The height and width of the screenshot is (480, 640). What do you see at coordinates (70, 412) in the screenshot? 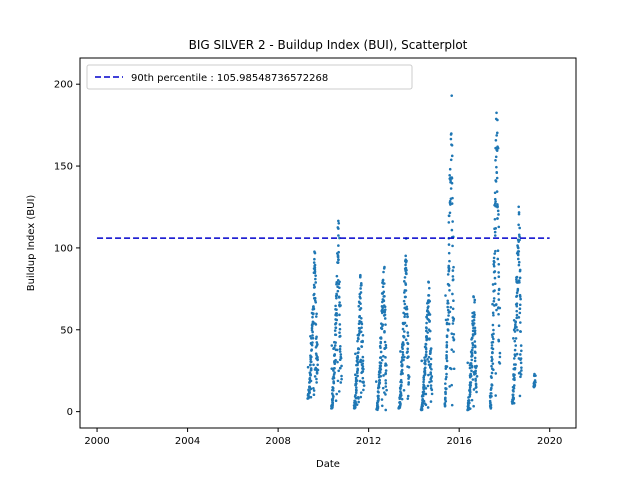
I see `y-tick-label: 0` at bounding box center [70, 412].